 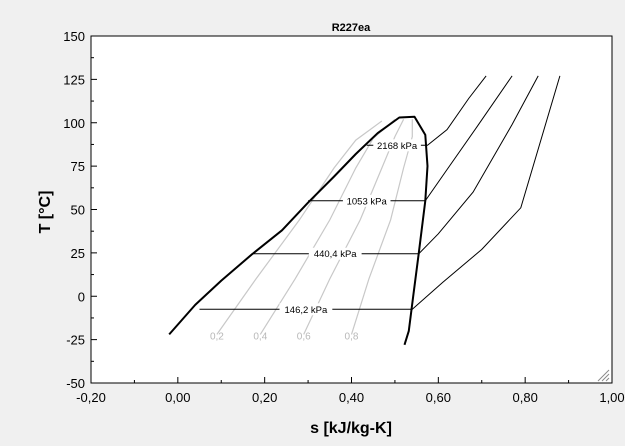 I want to click on y-tick-label: 75, so click(x=78, y=166).